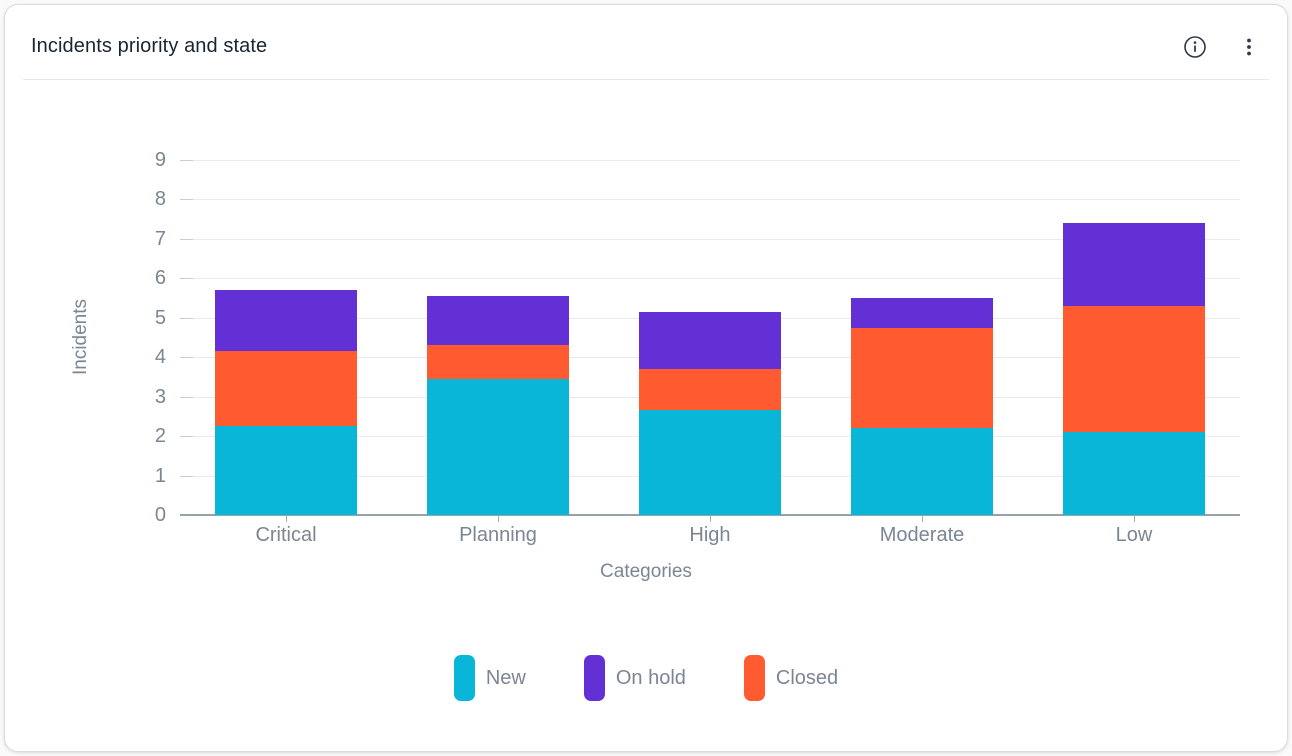 This screenshot has height=756, width=1292. I want to click on y-axis-tick-label: 4, so click(160, 357).